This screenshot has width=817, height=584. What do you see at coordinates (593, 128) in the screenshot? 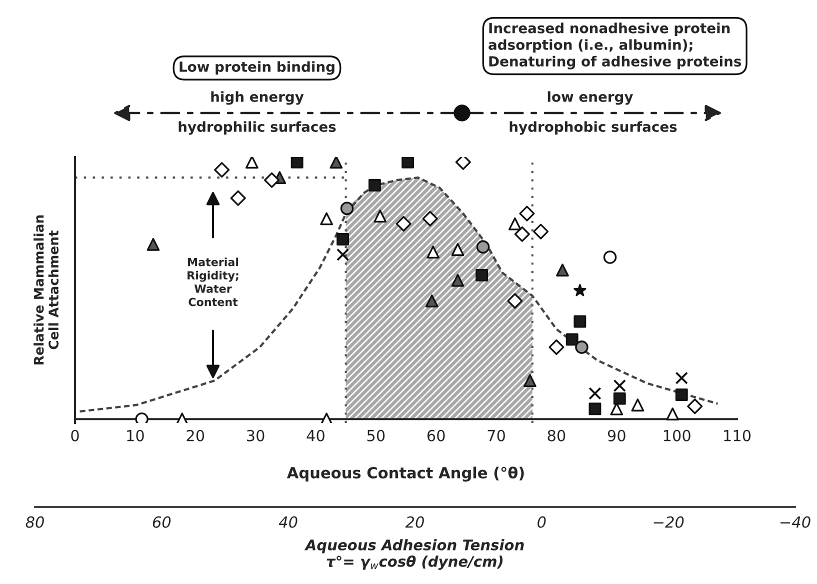
I see `text: hydrophobic surfaces` at bounding box center [593, 128].